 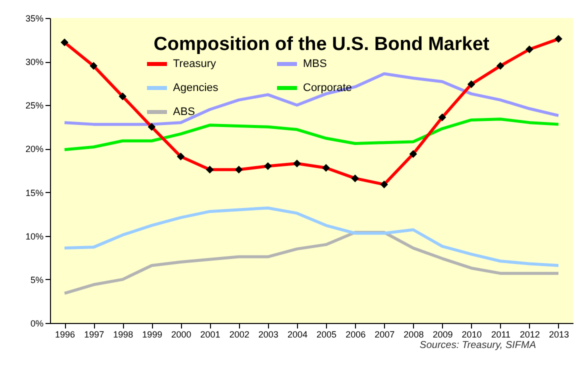 I want to click on y-tick-label: 10%, so click(x=34, y=236).